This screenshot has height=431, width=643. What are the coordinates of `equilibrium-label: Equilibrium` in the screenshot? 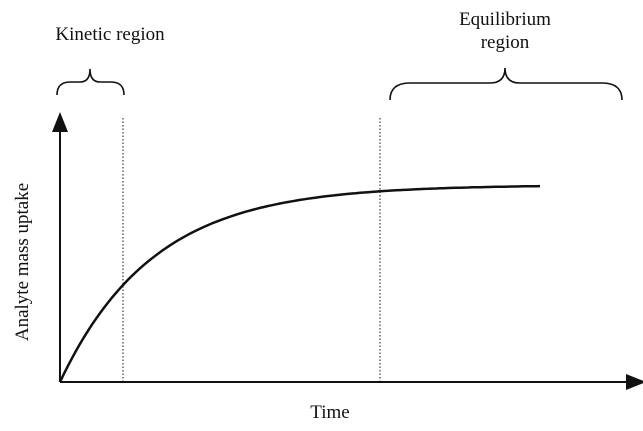 It's located at (505, 19).